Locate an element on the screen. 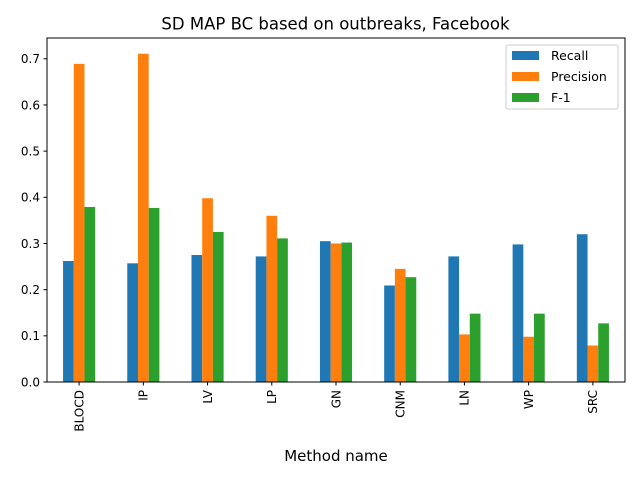  bar-f1-blocd is located at coordinates (90, 294).